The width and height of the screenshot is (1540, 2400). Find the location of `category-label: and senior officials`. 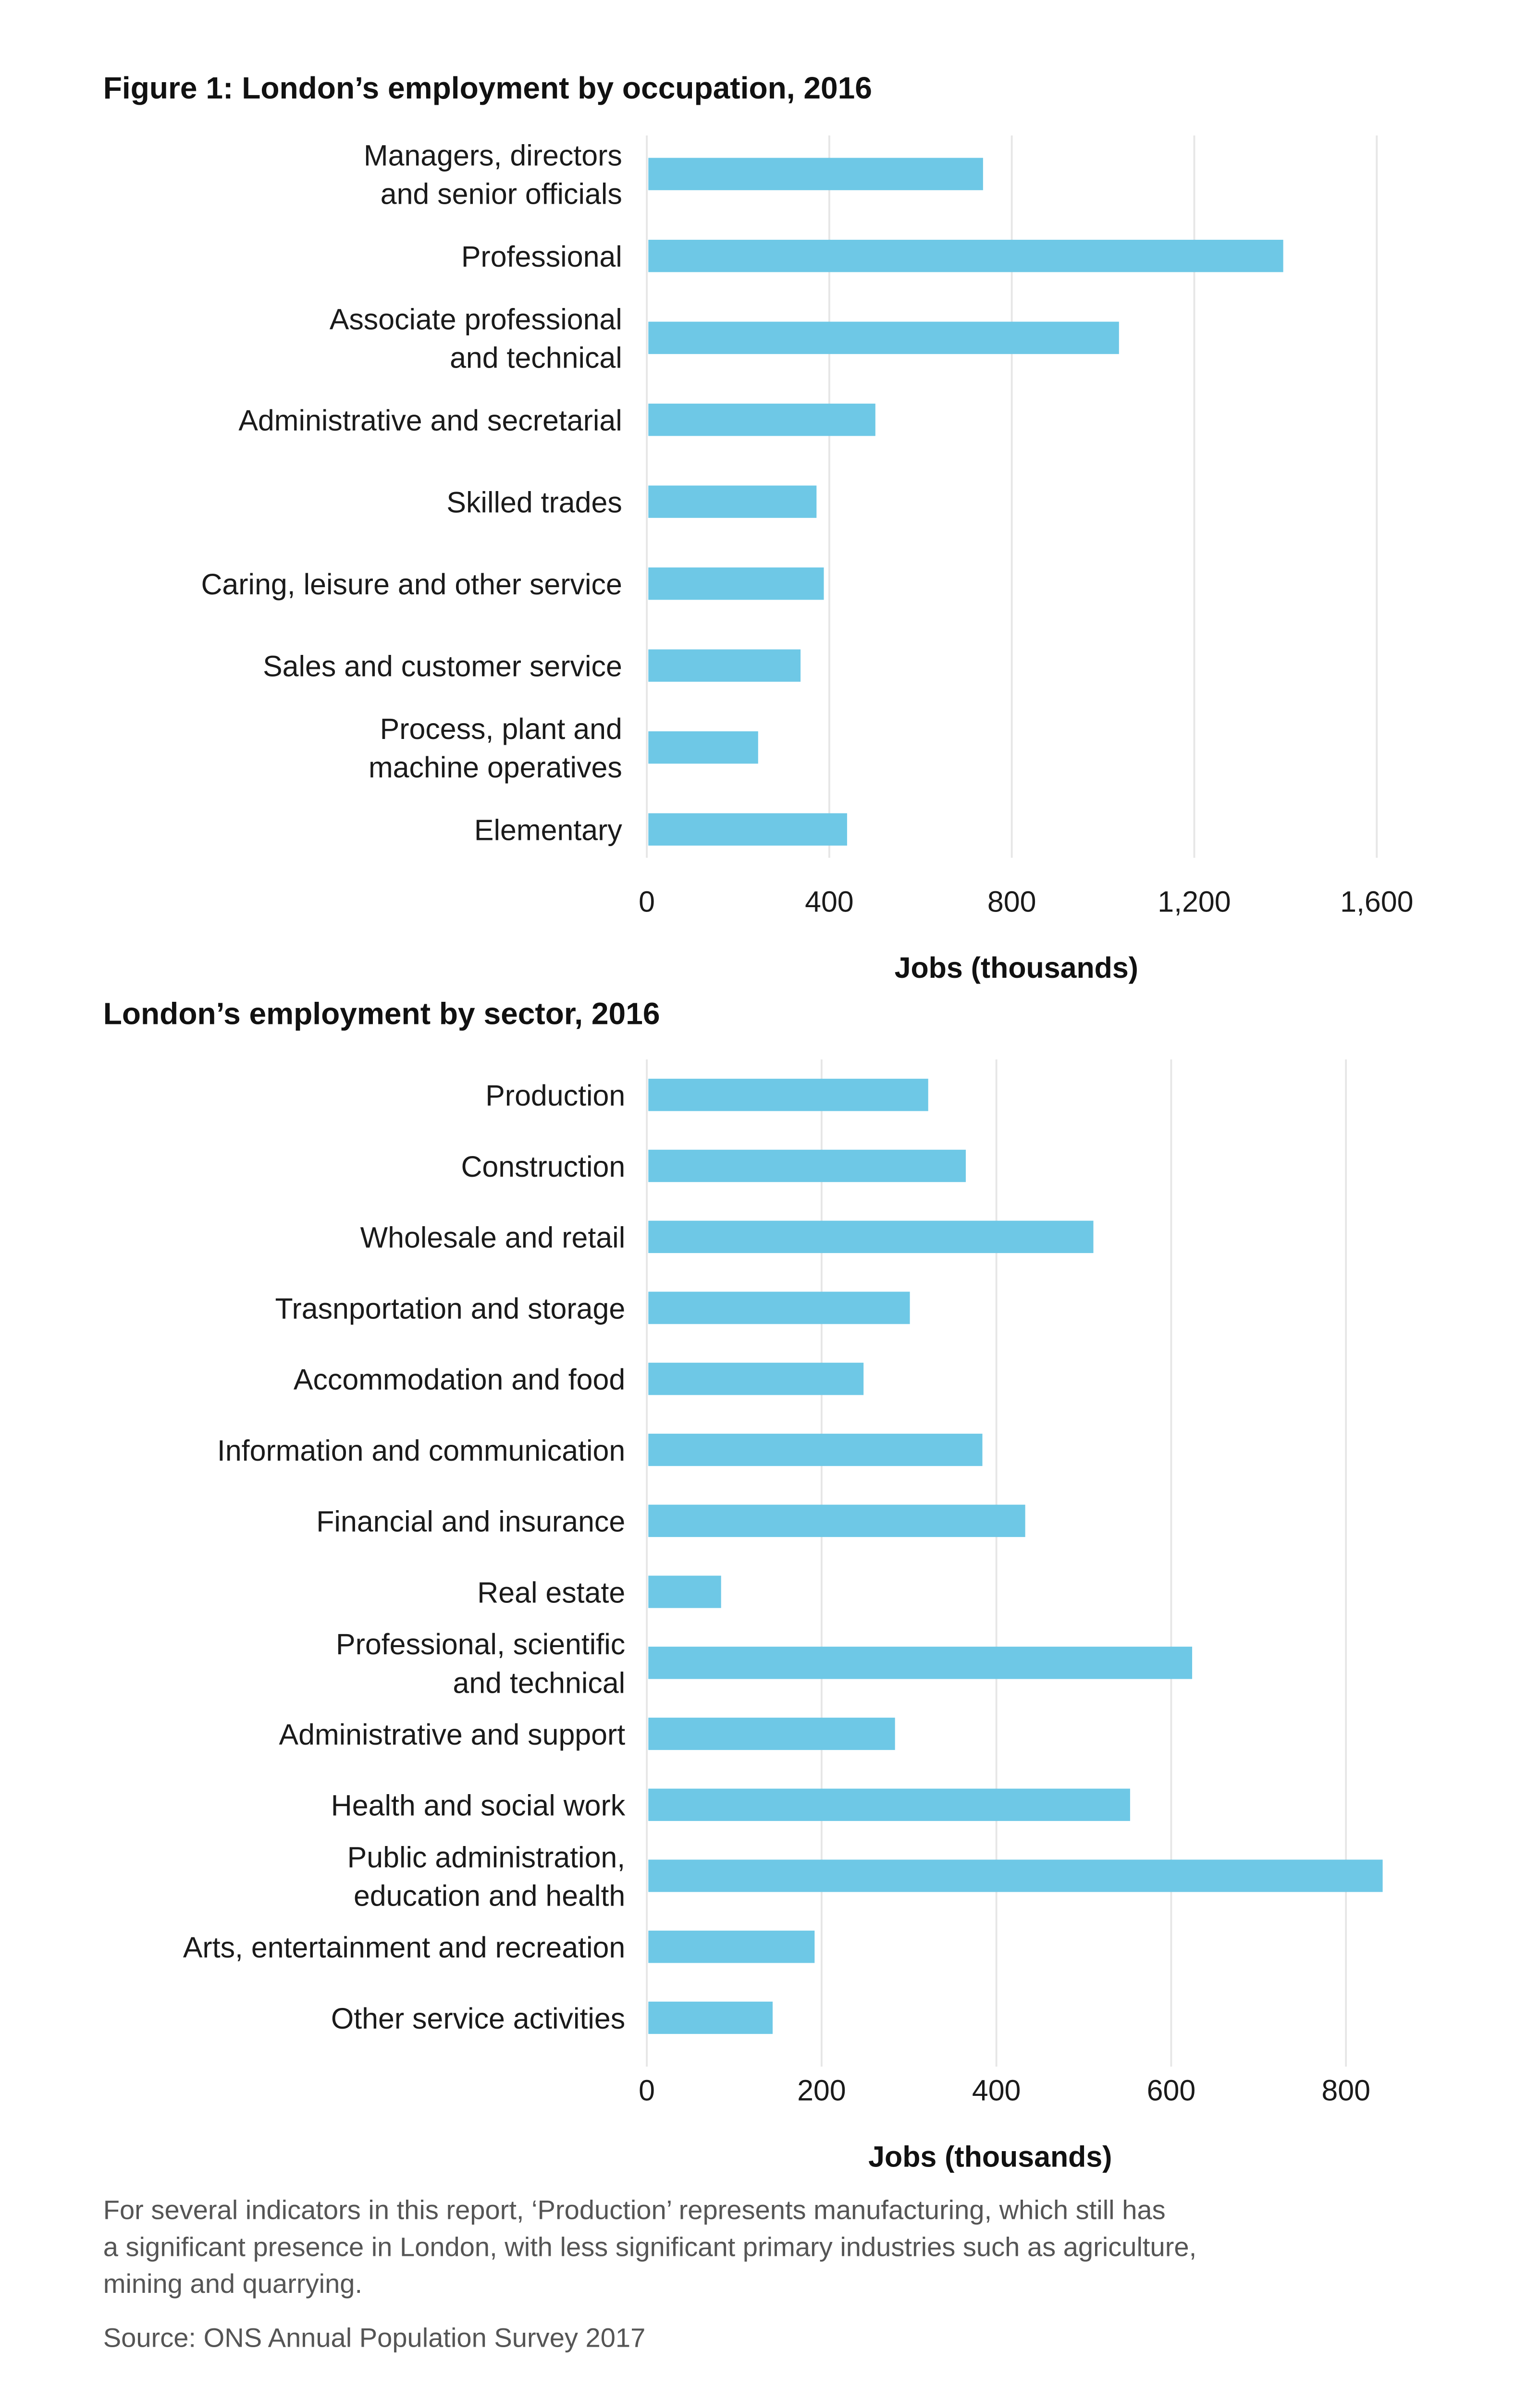

category-label: and senior officials is located at coordinates (501, 194).